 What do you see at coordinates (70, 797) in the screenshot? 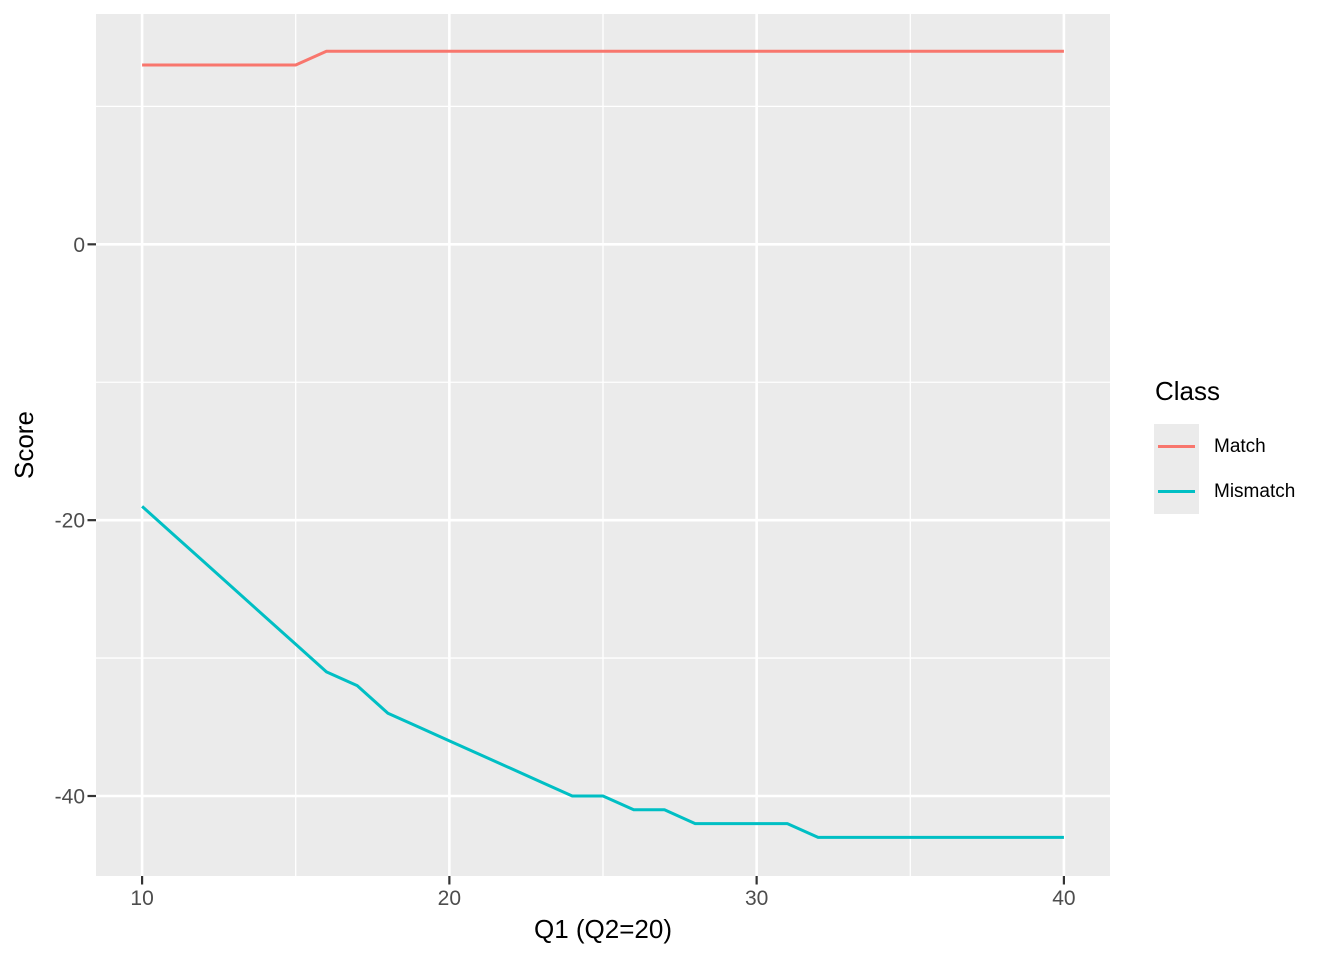
I see `y-tick-label--40: -40` at bounding box center [70, 797].